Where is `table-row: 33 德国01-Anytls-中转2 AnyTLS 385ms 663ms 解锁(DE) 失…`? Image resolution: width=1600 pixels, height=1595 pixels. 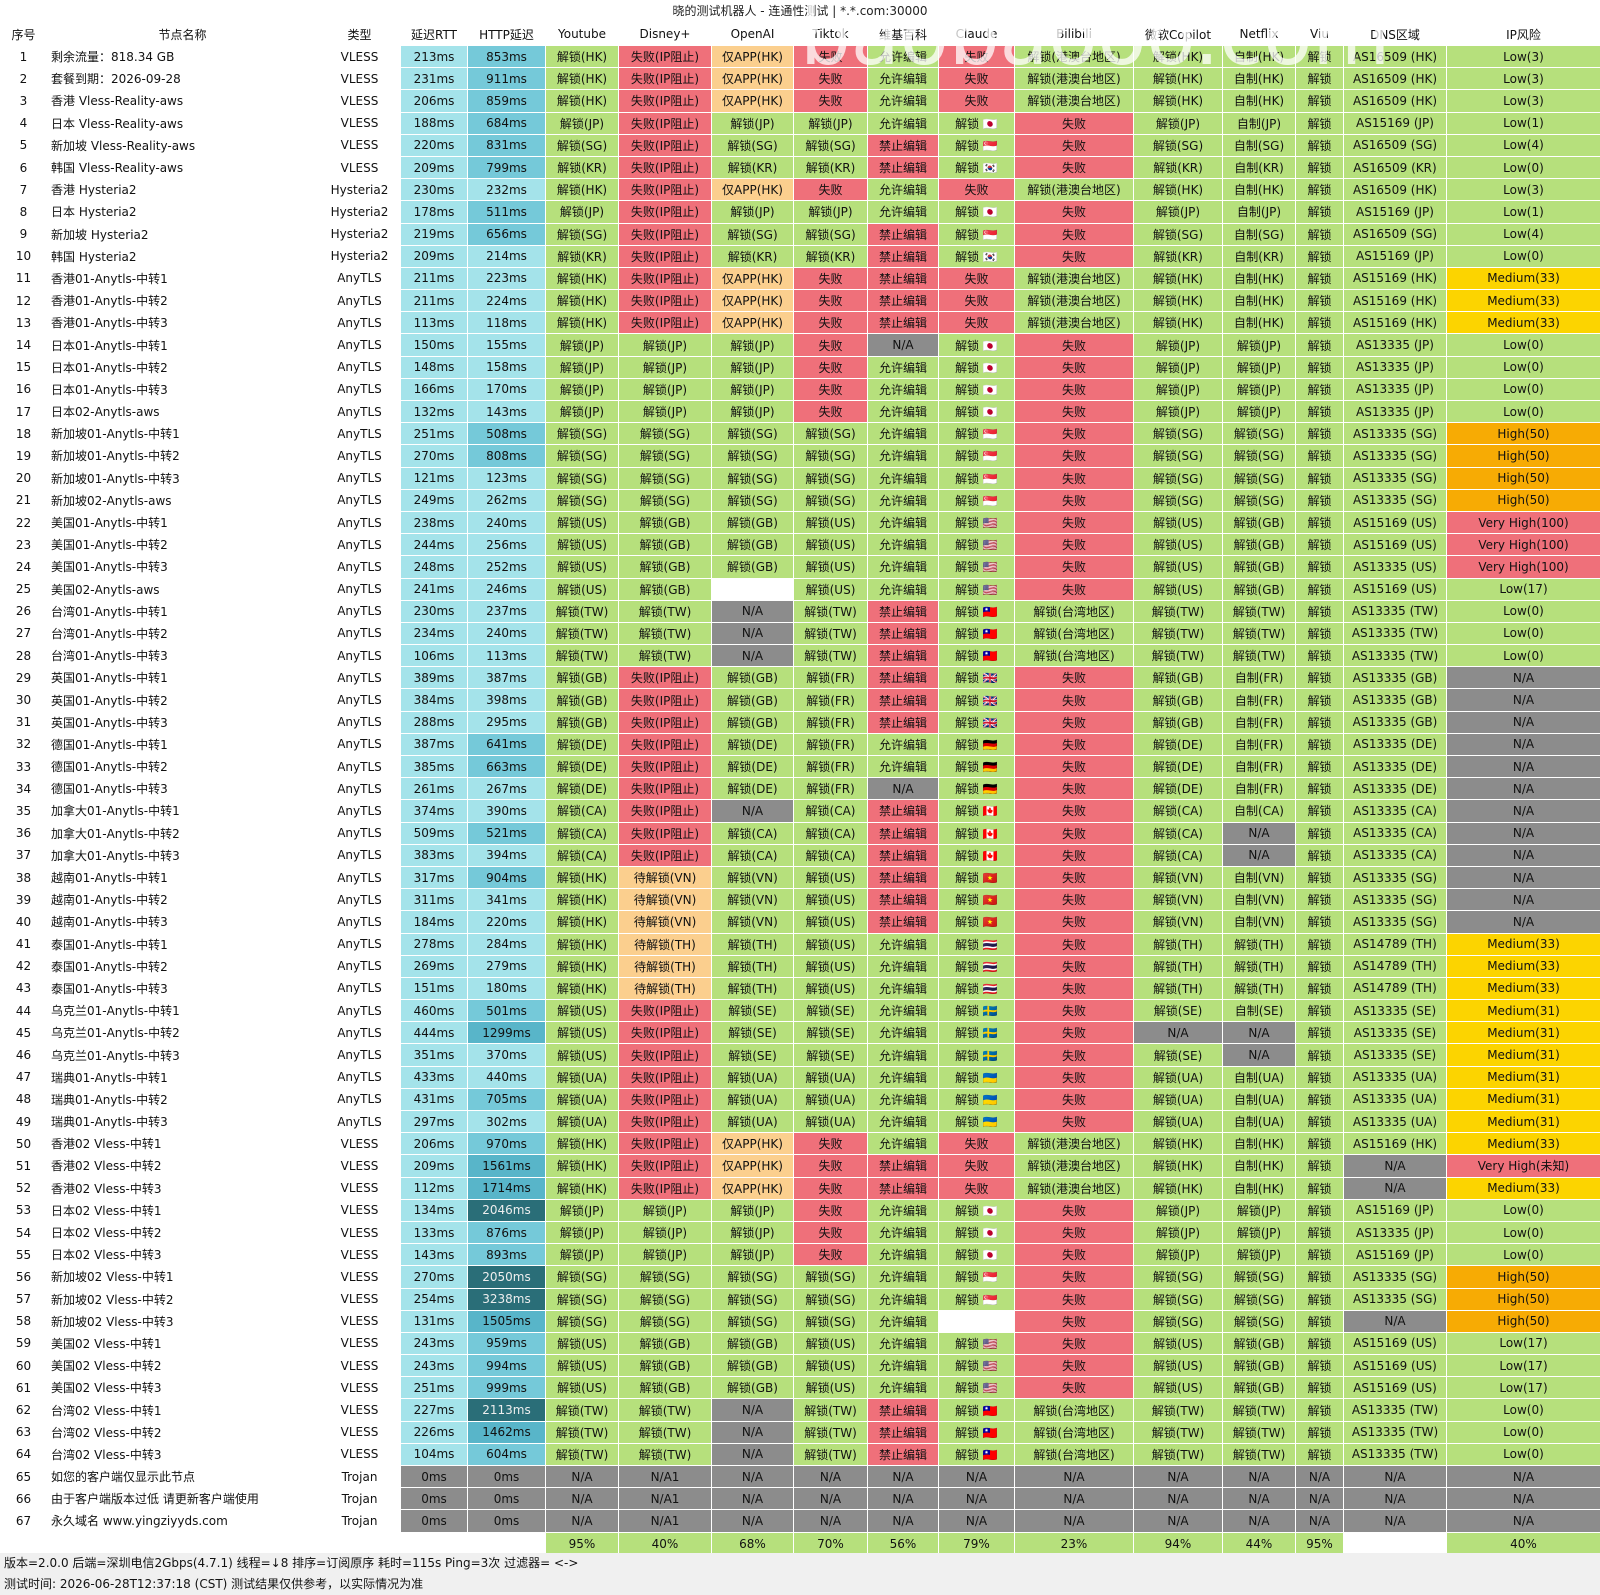
table-row: 33 德国01-Anytls-中转2 AnyTLS 385ms 663ms 解锁(DE) 失… is located at coordinates (800, 766).